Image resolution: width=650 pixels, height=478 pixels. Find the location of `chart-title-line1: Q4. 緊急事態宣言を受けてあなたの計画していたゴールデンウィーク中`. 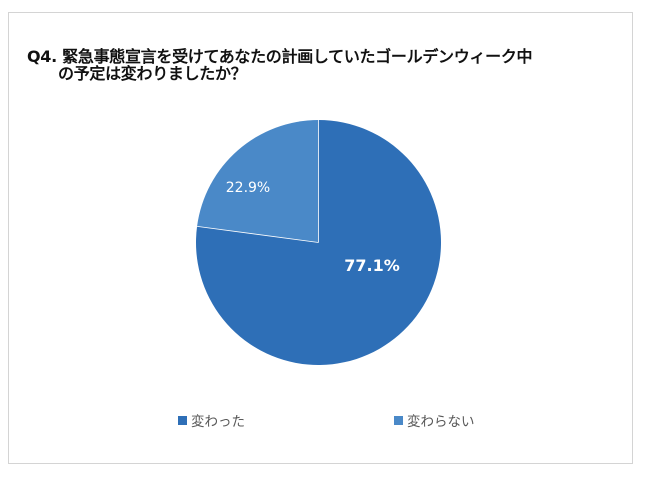

chart-title-line1: Q4. 緊急事態宣言を受けてあなたの計画していたゴールデンウィーク中 is located at coordinates (280, 56).